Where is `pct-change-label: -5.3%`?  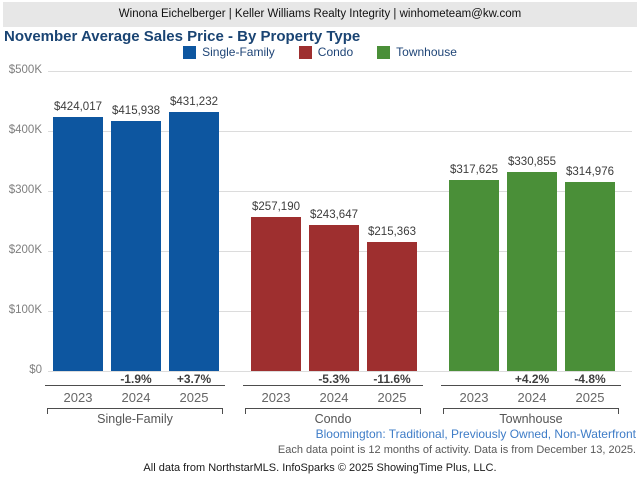
pct-change-label: -5.3% is located at coordinates (334, 379).